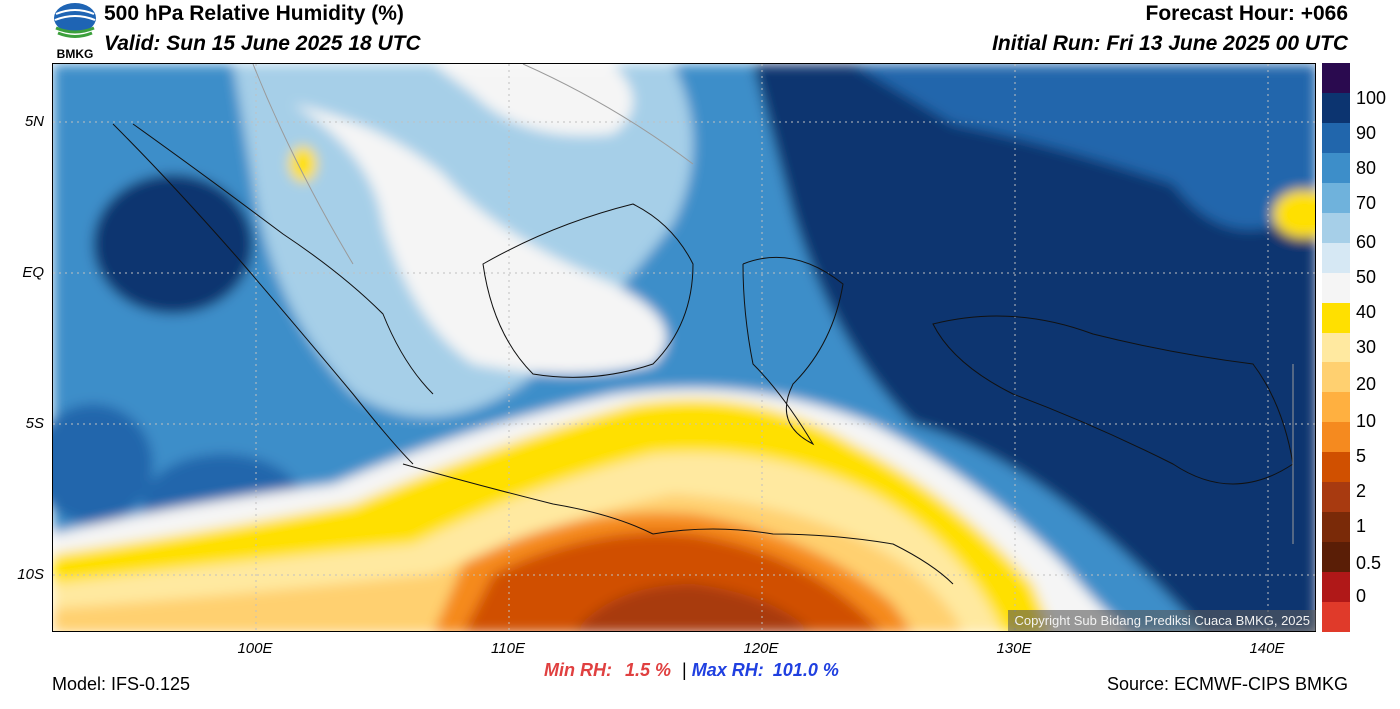 The image size is (1400, 709). What do you see at coordinates (1366, 133) in the screenshot?
I see `colorbar-label: 90` at bounding box center [1366, 133].